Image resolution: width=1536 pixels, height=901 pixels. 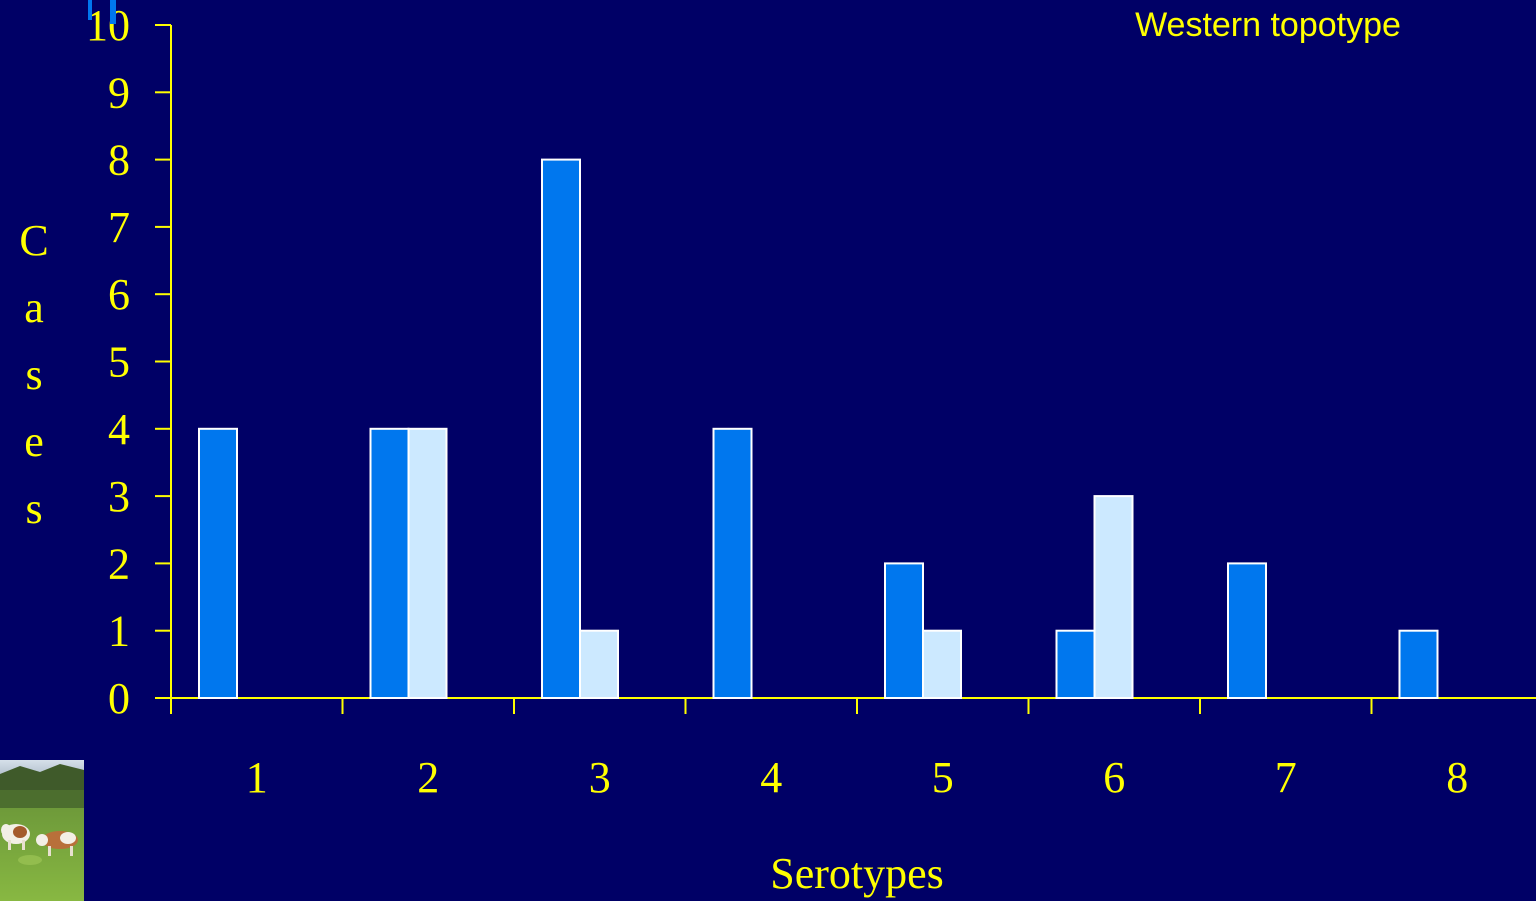 I want to click on bar-series2-cat3, so click(x=599, y=664).